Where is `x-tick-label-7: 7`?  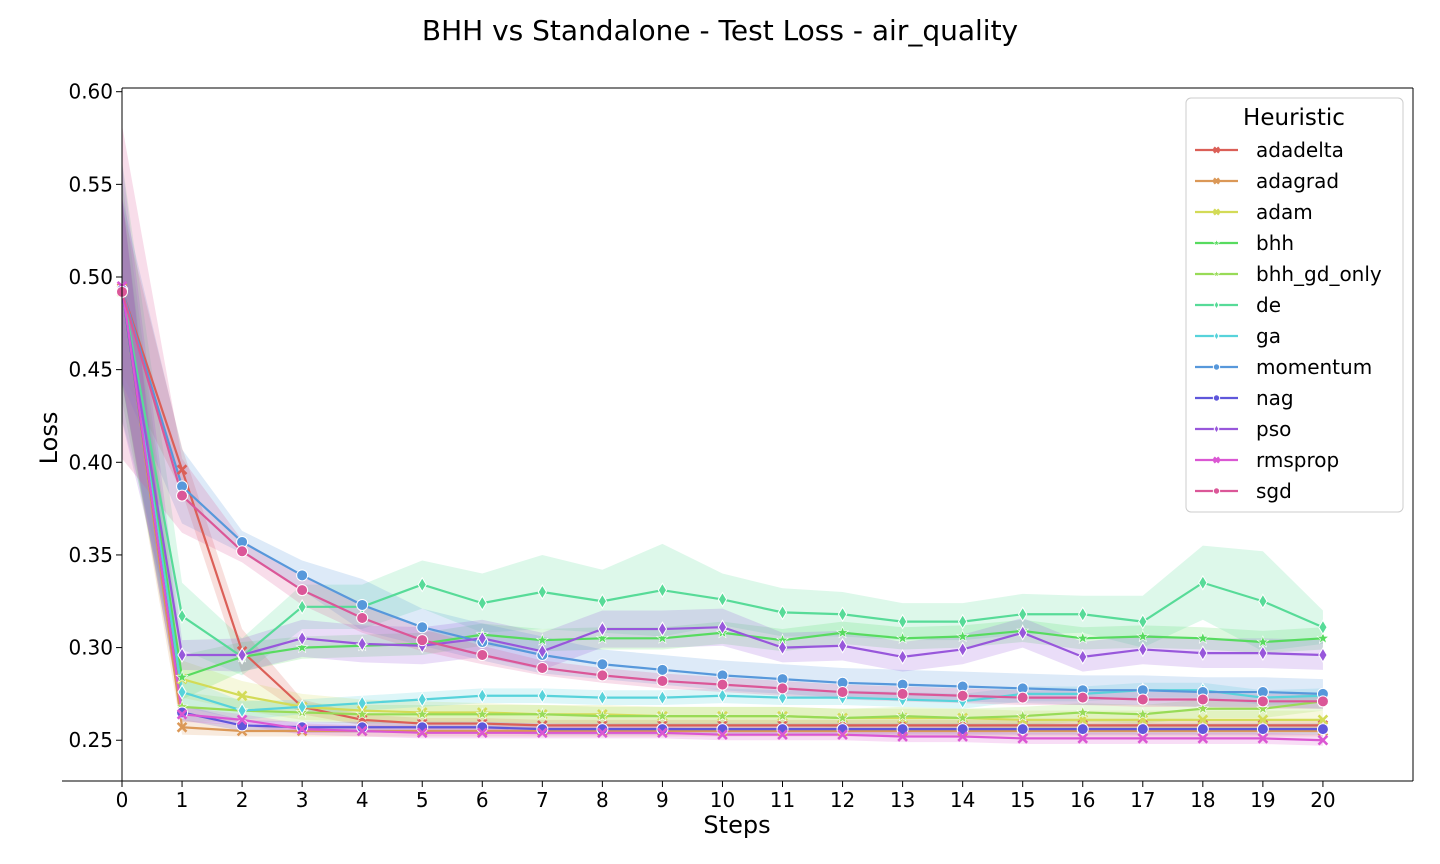
x-tick-label-7: 7 is located at coordinates (542, 800).